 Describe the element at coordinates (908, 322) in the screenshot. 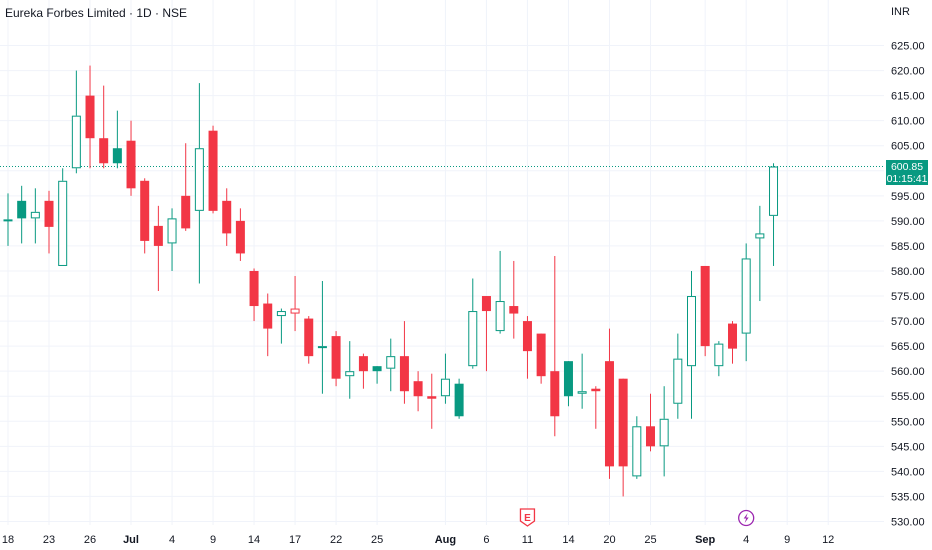

I see `y-tick-label: 570.00` at that location.